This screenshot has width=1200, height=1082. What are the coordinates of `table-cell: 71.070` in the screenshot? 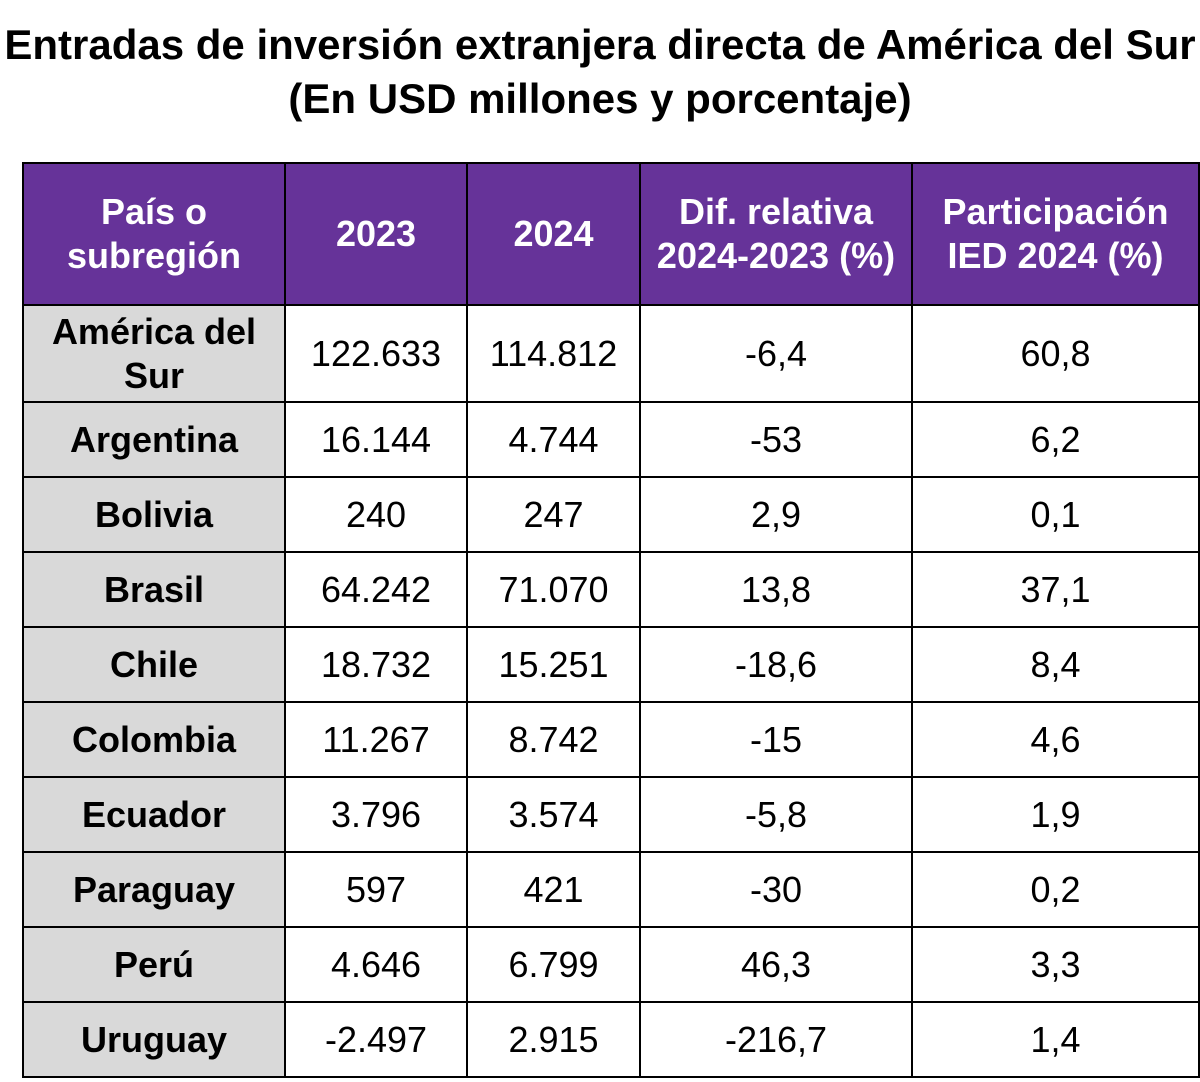 It's located at (553, 589).